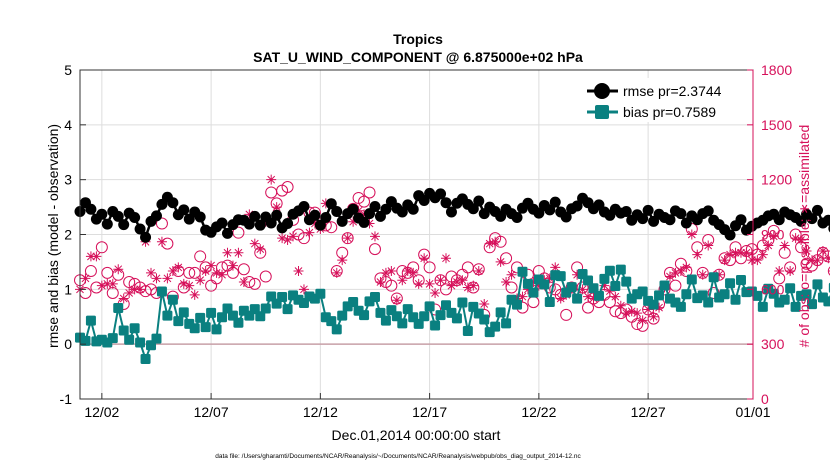 Image resolution: width=830 pixels, height=470 pixels. I want to click on x-tick-label: 12/22, so click(538, 412).